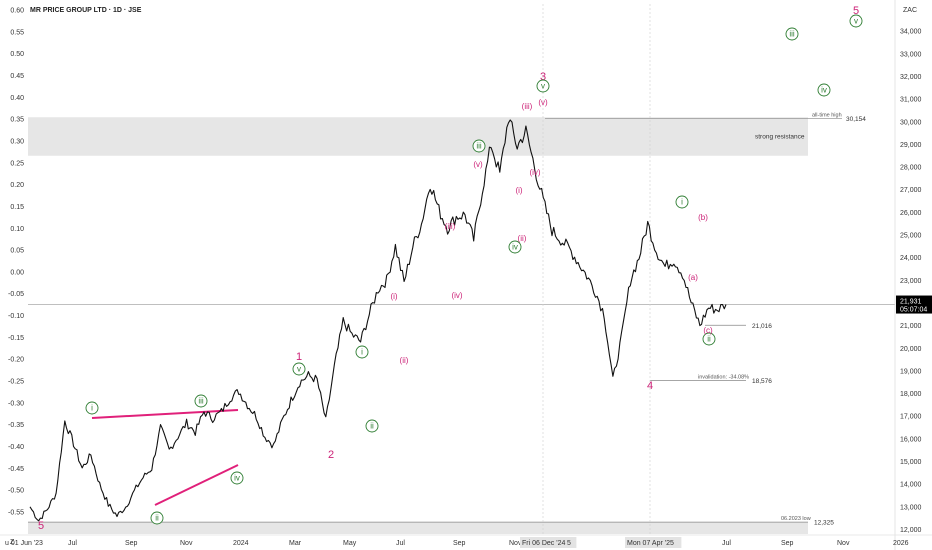 The width and height of the screenshot is (932, 550). Describe the element at coordinates (796, 519) in the screenshot. I see `level-note: 06.2023 low` at that location.